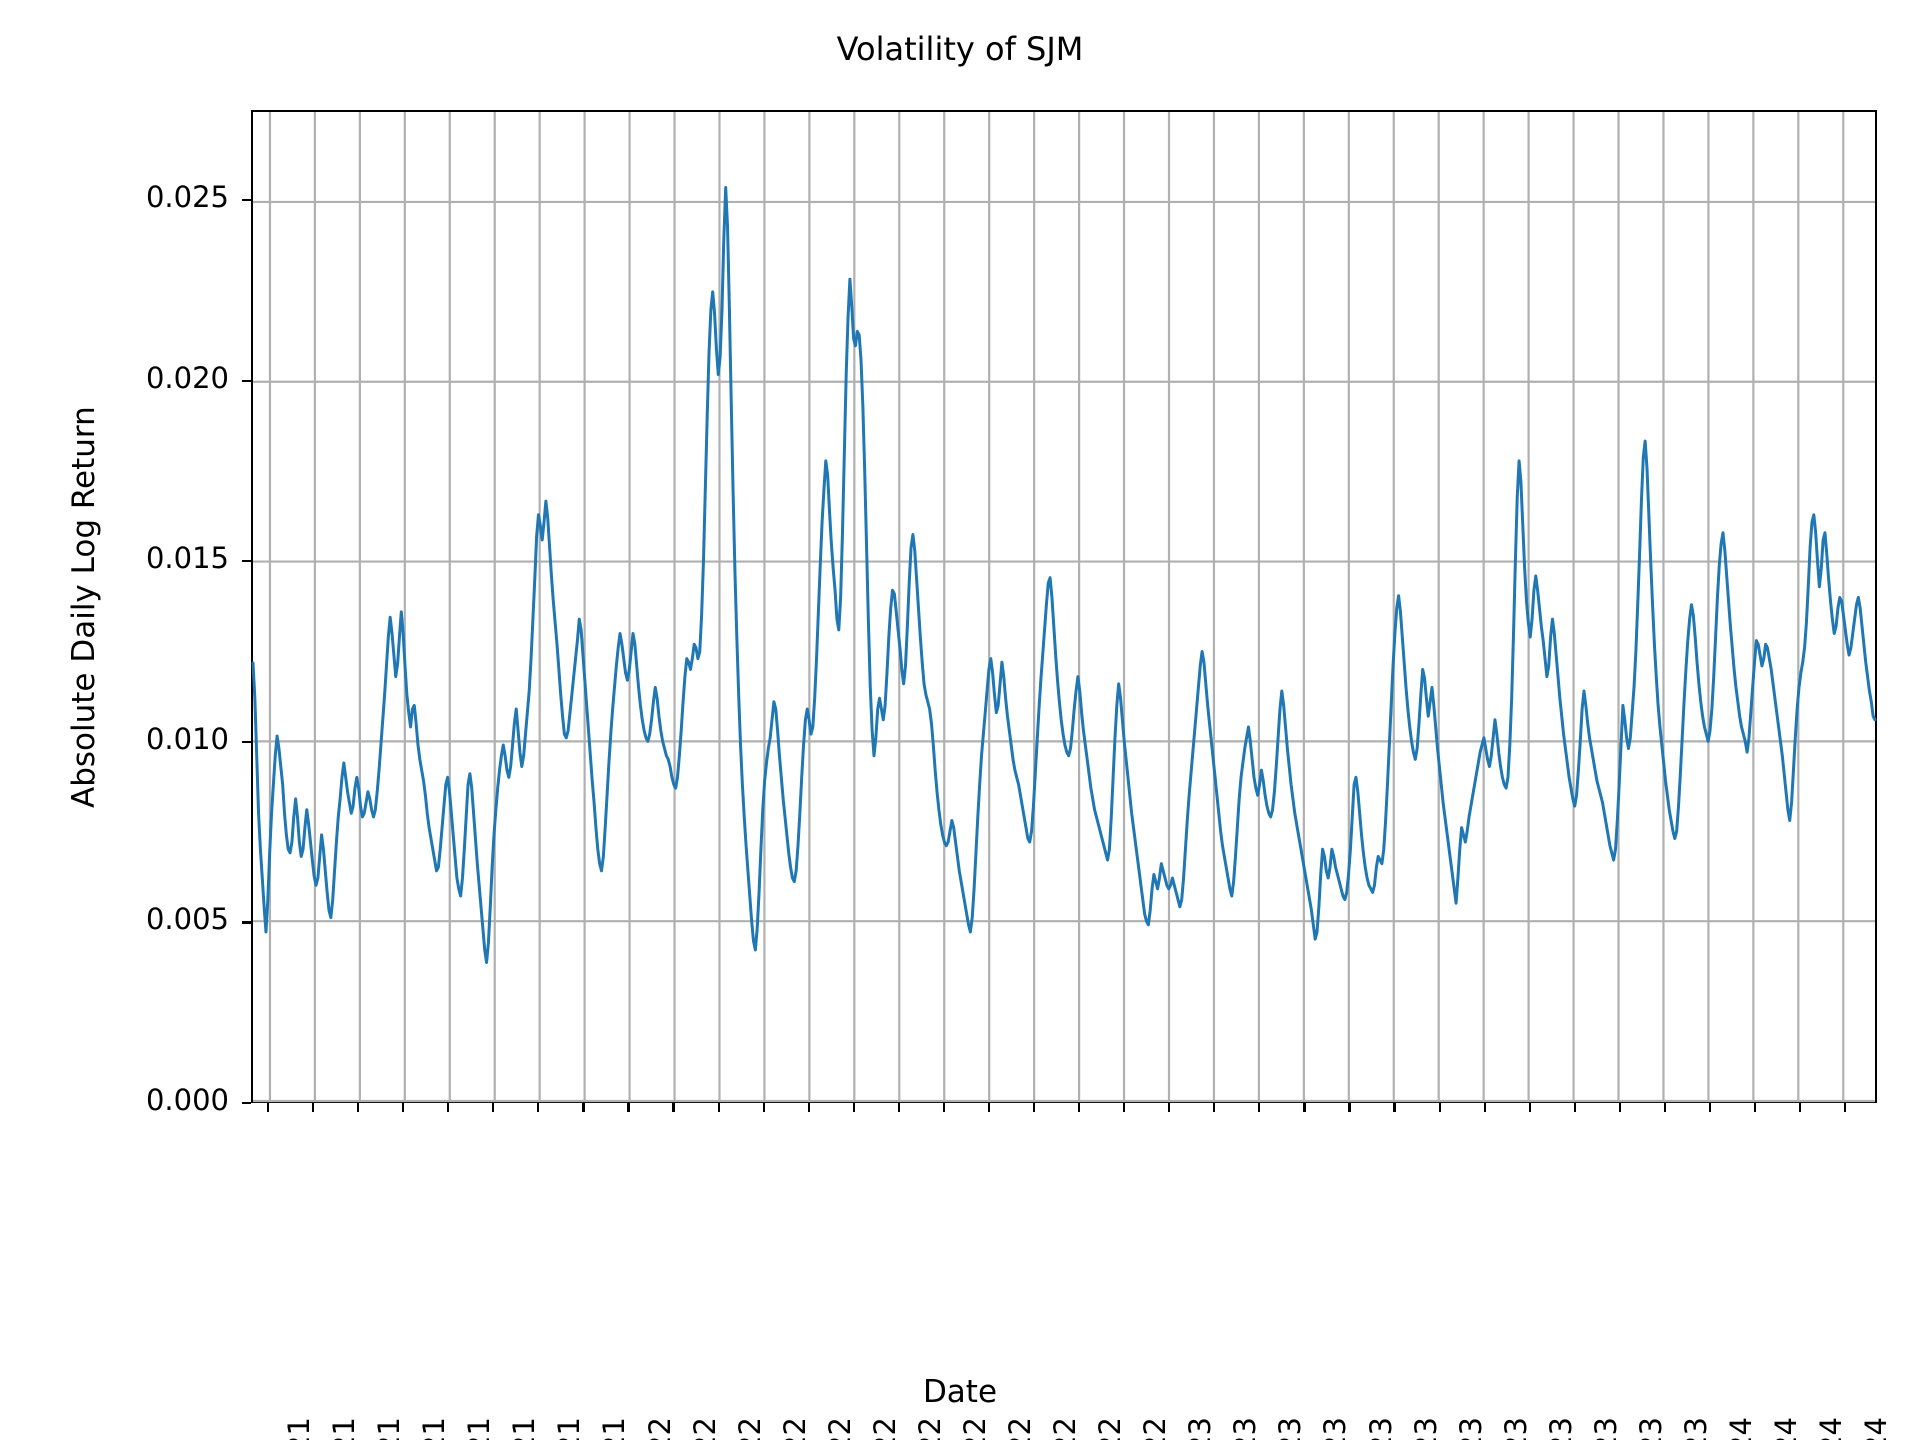  I want to click on y-tick-label: 0.005, so click(187, 919).